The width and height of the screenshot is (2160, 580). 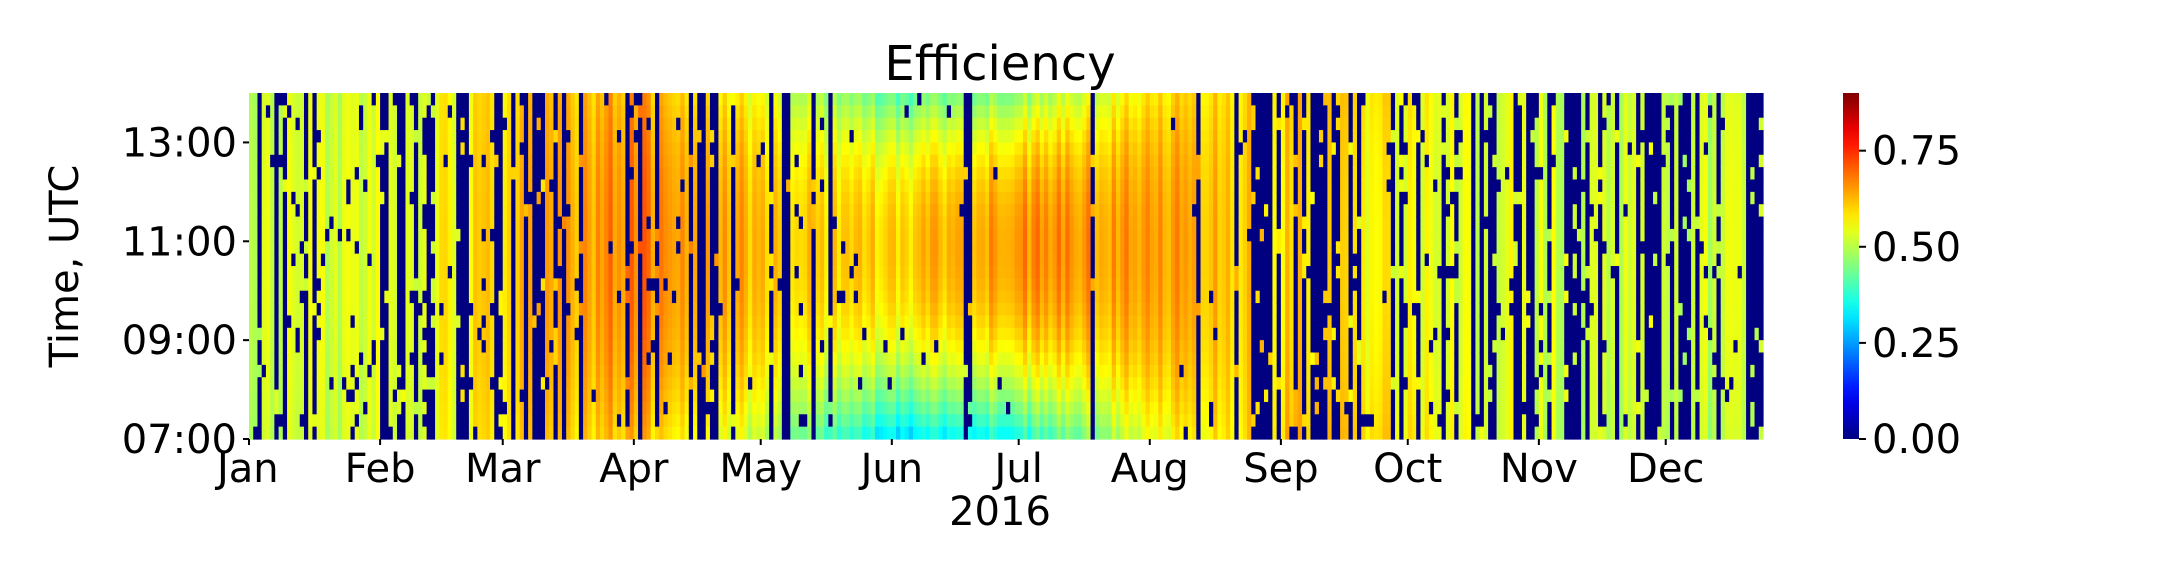 What do you see at coordinates (999, 64) in the screenshot?
I see `chart-title: Efficiency` at bounding box center [999, 64].